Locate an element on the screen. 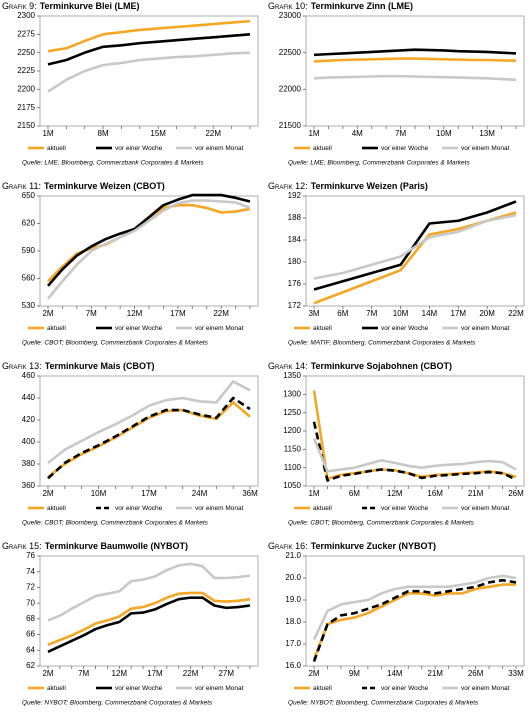  y-tick-label: 420 is located at coordinates (29, 419).